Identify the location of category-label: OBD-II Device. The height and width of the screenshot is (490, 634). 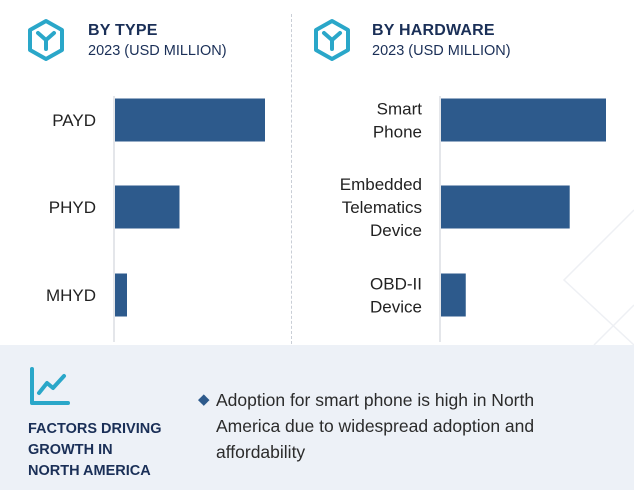
(396, 296).